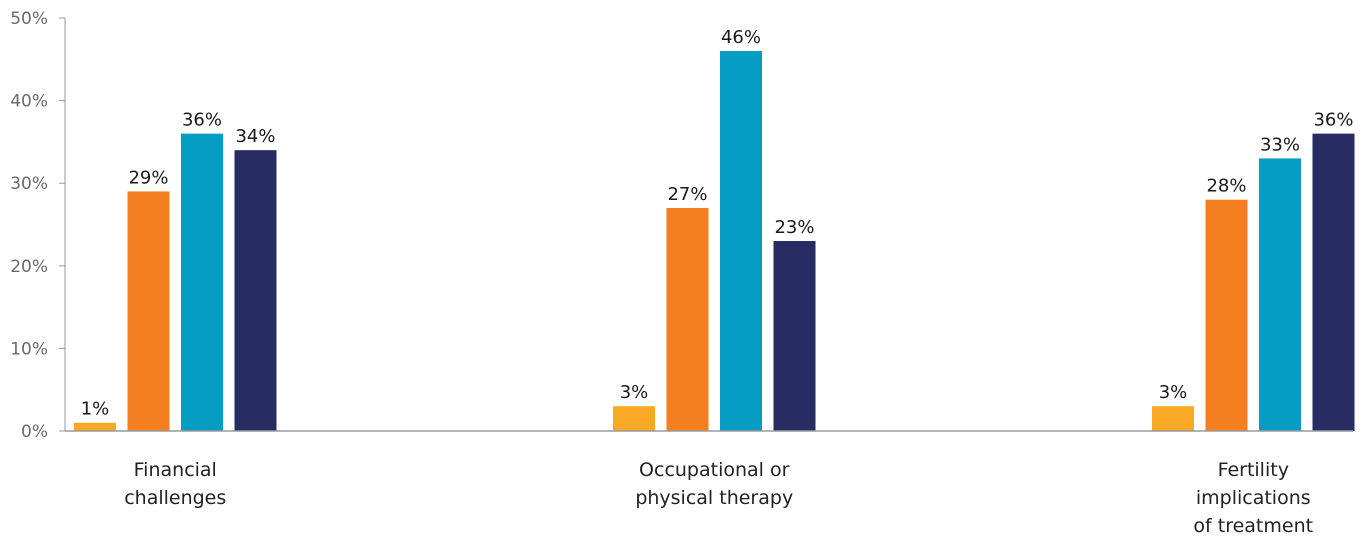 The width and height of the screenshot is (1366, 546). I want to click on data-label: 1%, so click(95, 409).